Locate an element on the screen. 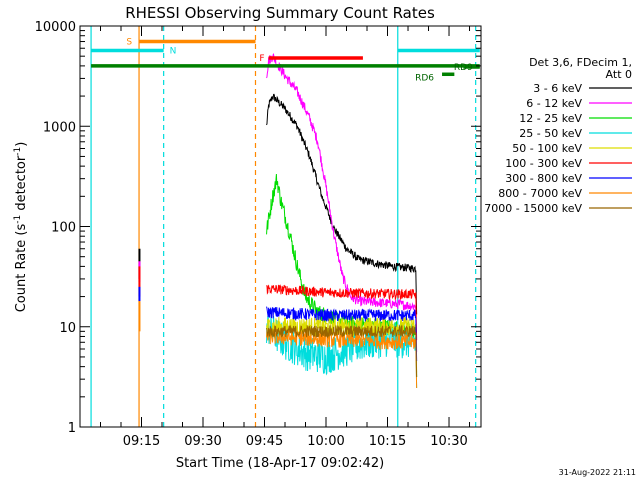 Image resolution: width=640 pixels, height=480 pixels. legend-label: 50 - 100 keV is located at coordinates (547, 148).